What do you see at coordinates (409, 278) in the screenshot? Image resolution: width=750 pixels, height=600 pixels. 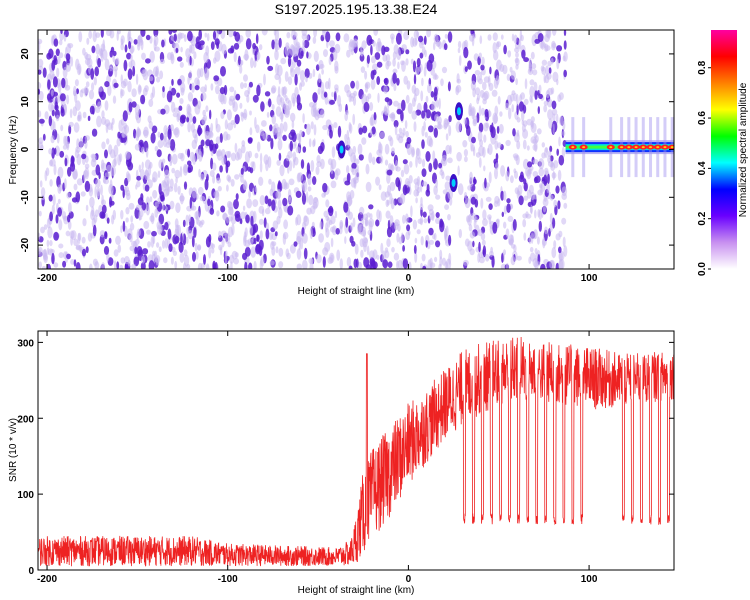 I see `x-tick-label: 0` at bounding box center [409, 278].